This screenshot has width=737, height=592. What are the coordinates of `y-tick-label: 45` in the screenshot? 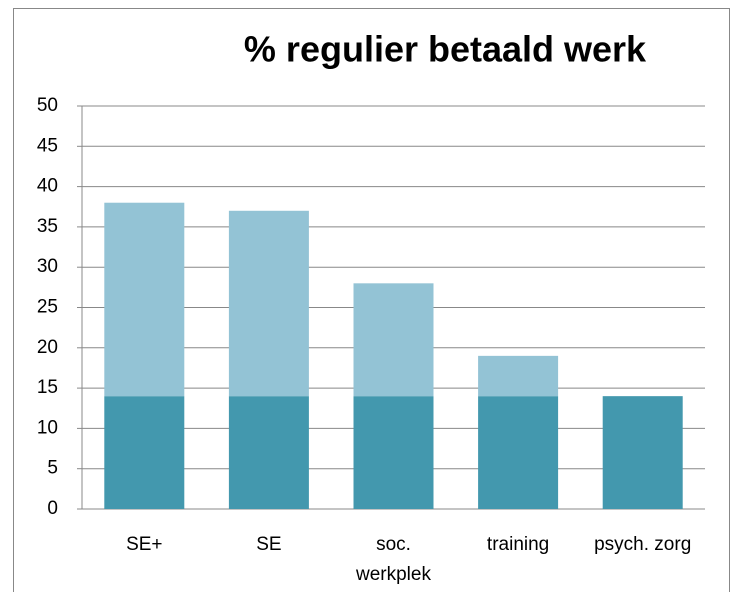 It's located at (47, 145).